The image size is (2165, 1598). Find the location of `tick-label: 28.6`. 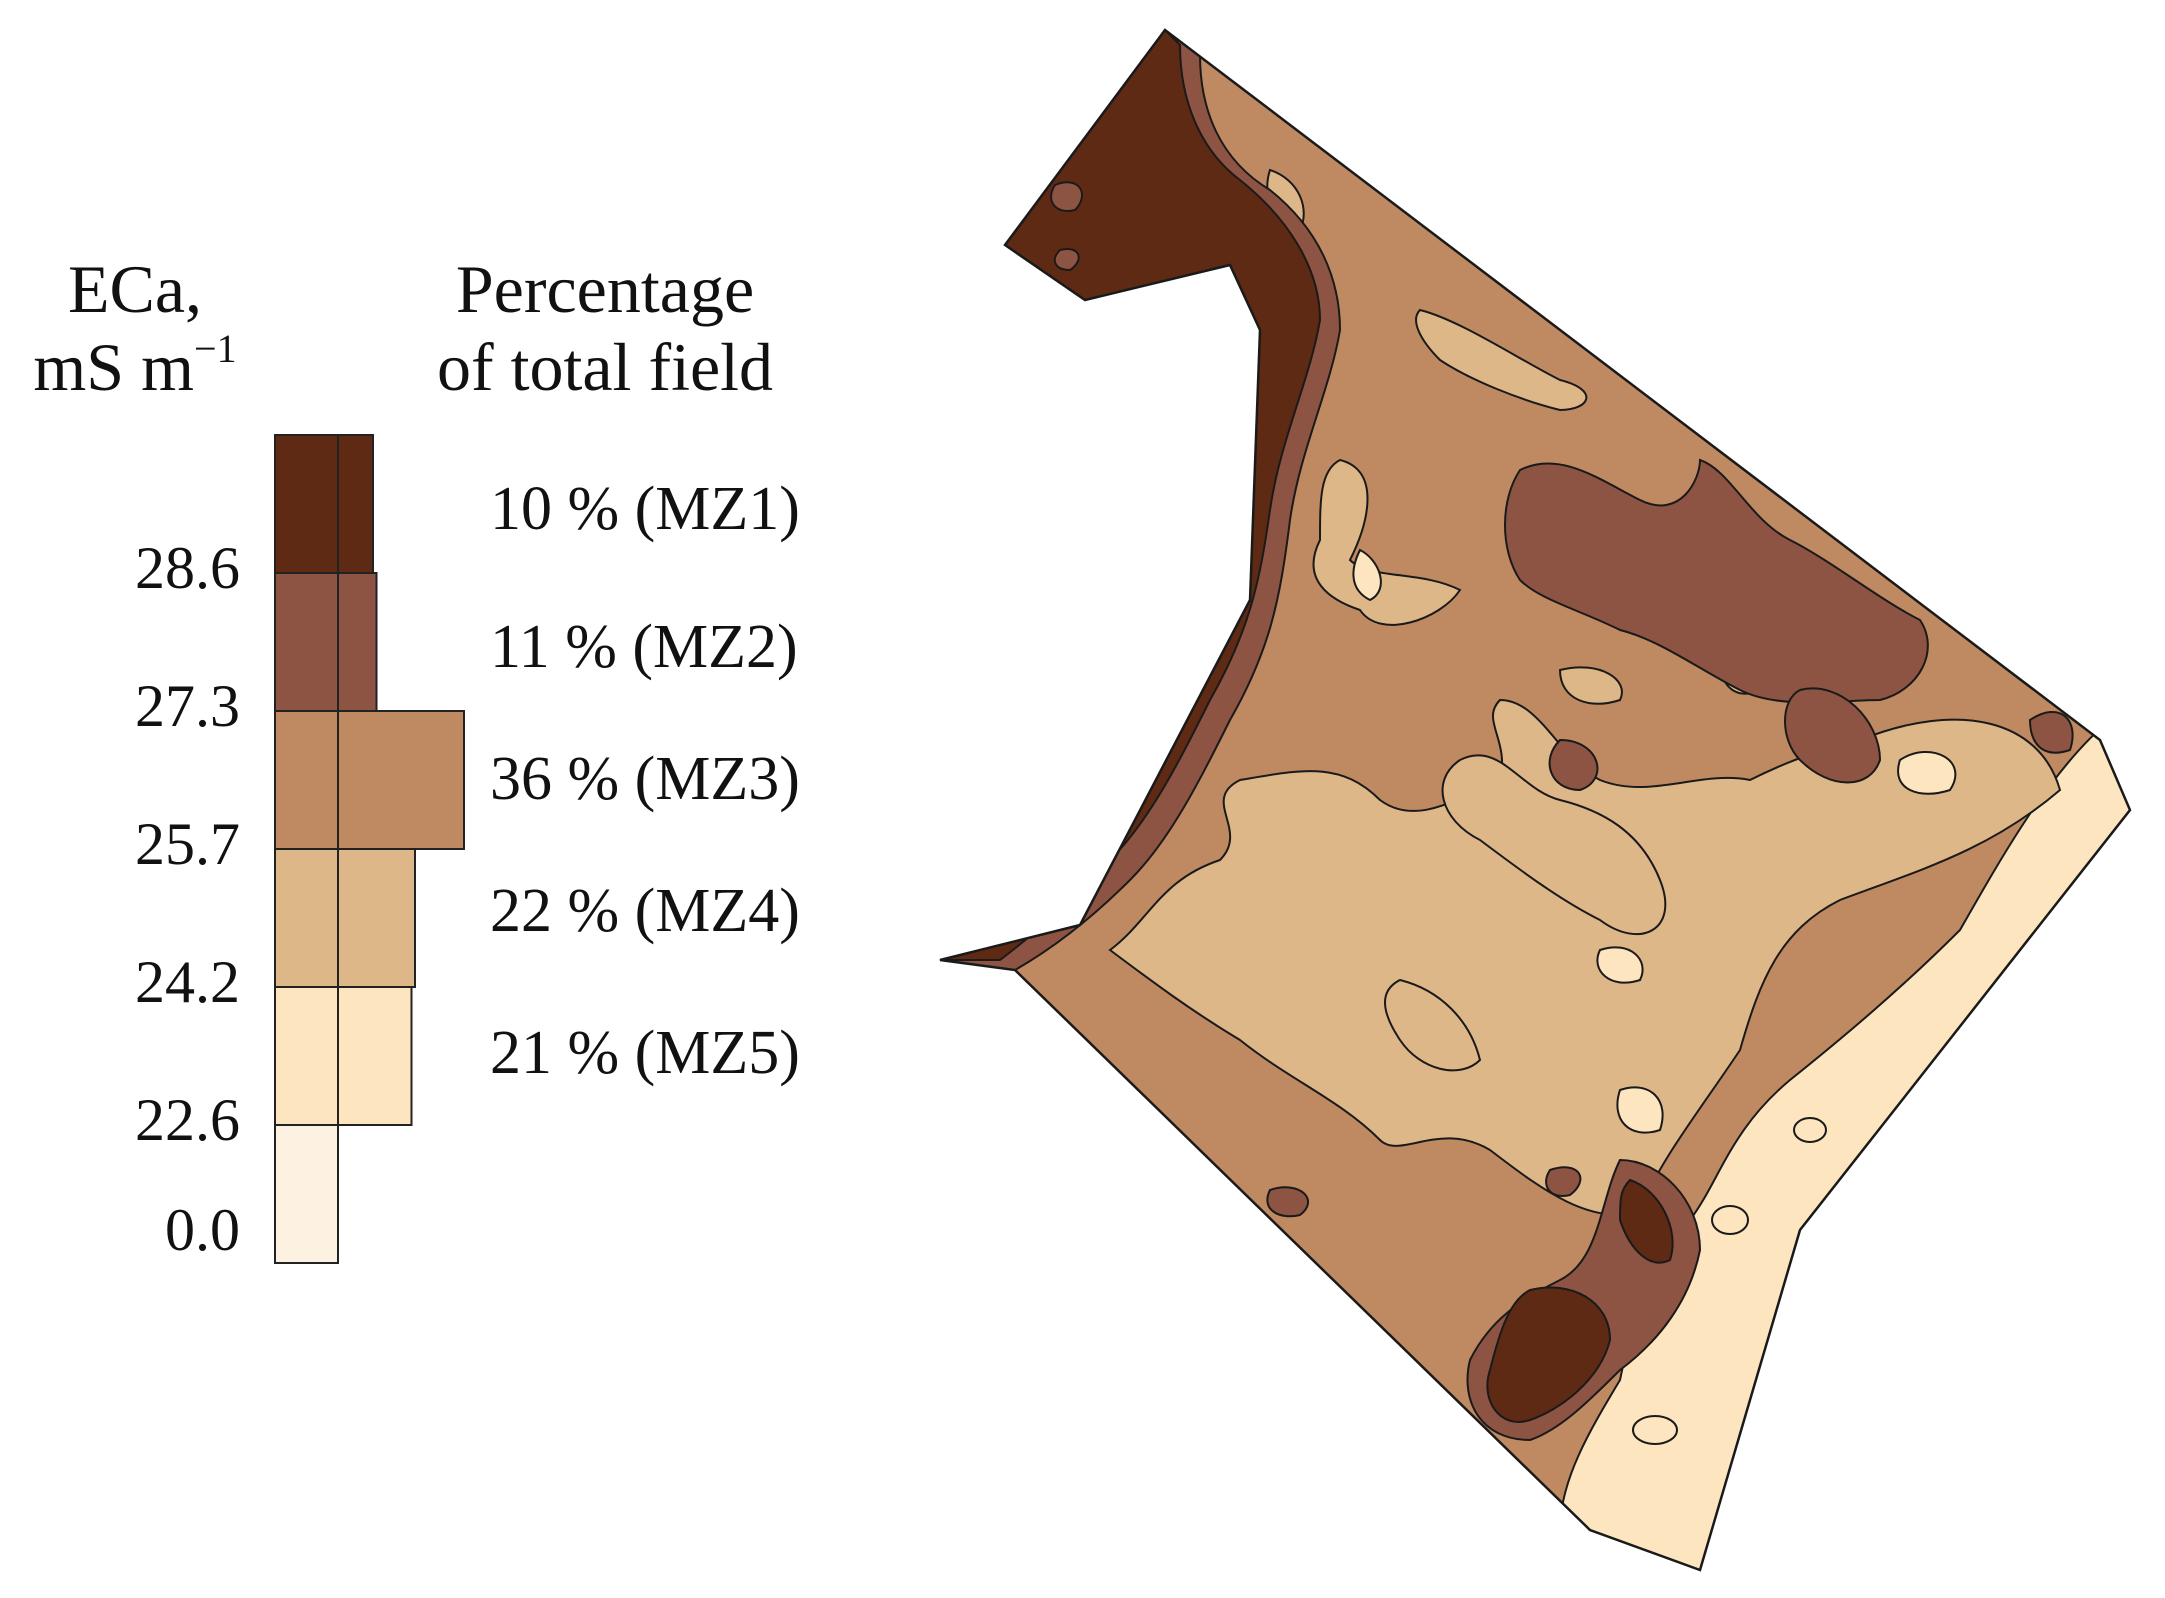

tick-label: 28.6 is located at coordinates (187, 568).